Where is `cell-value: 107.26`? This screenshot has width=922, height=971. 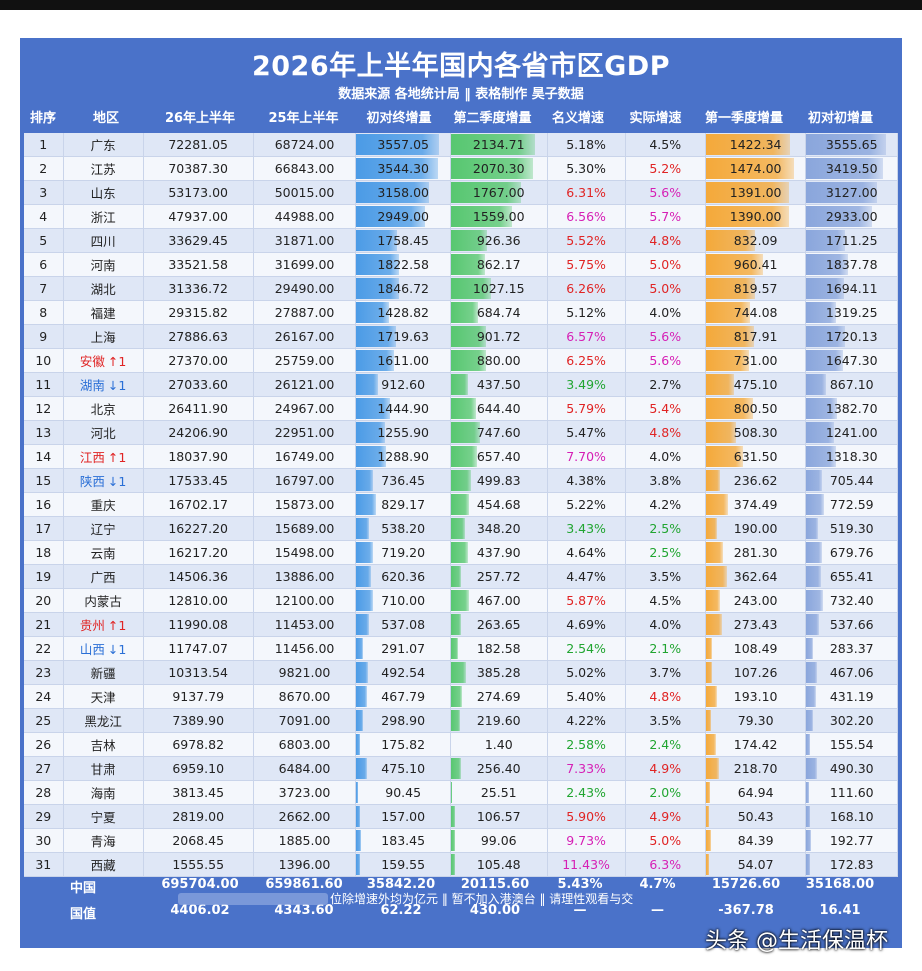
cell-value: 107.26 is located at coordinates (755, 672).